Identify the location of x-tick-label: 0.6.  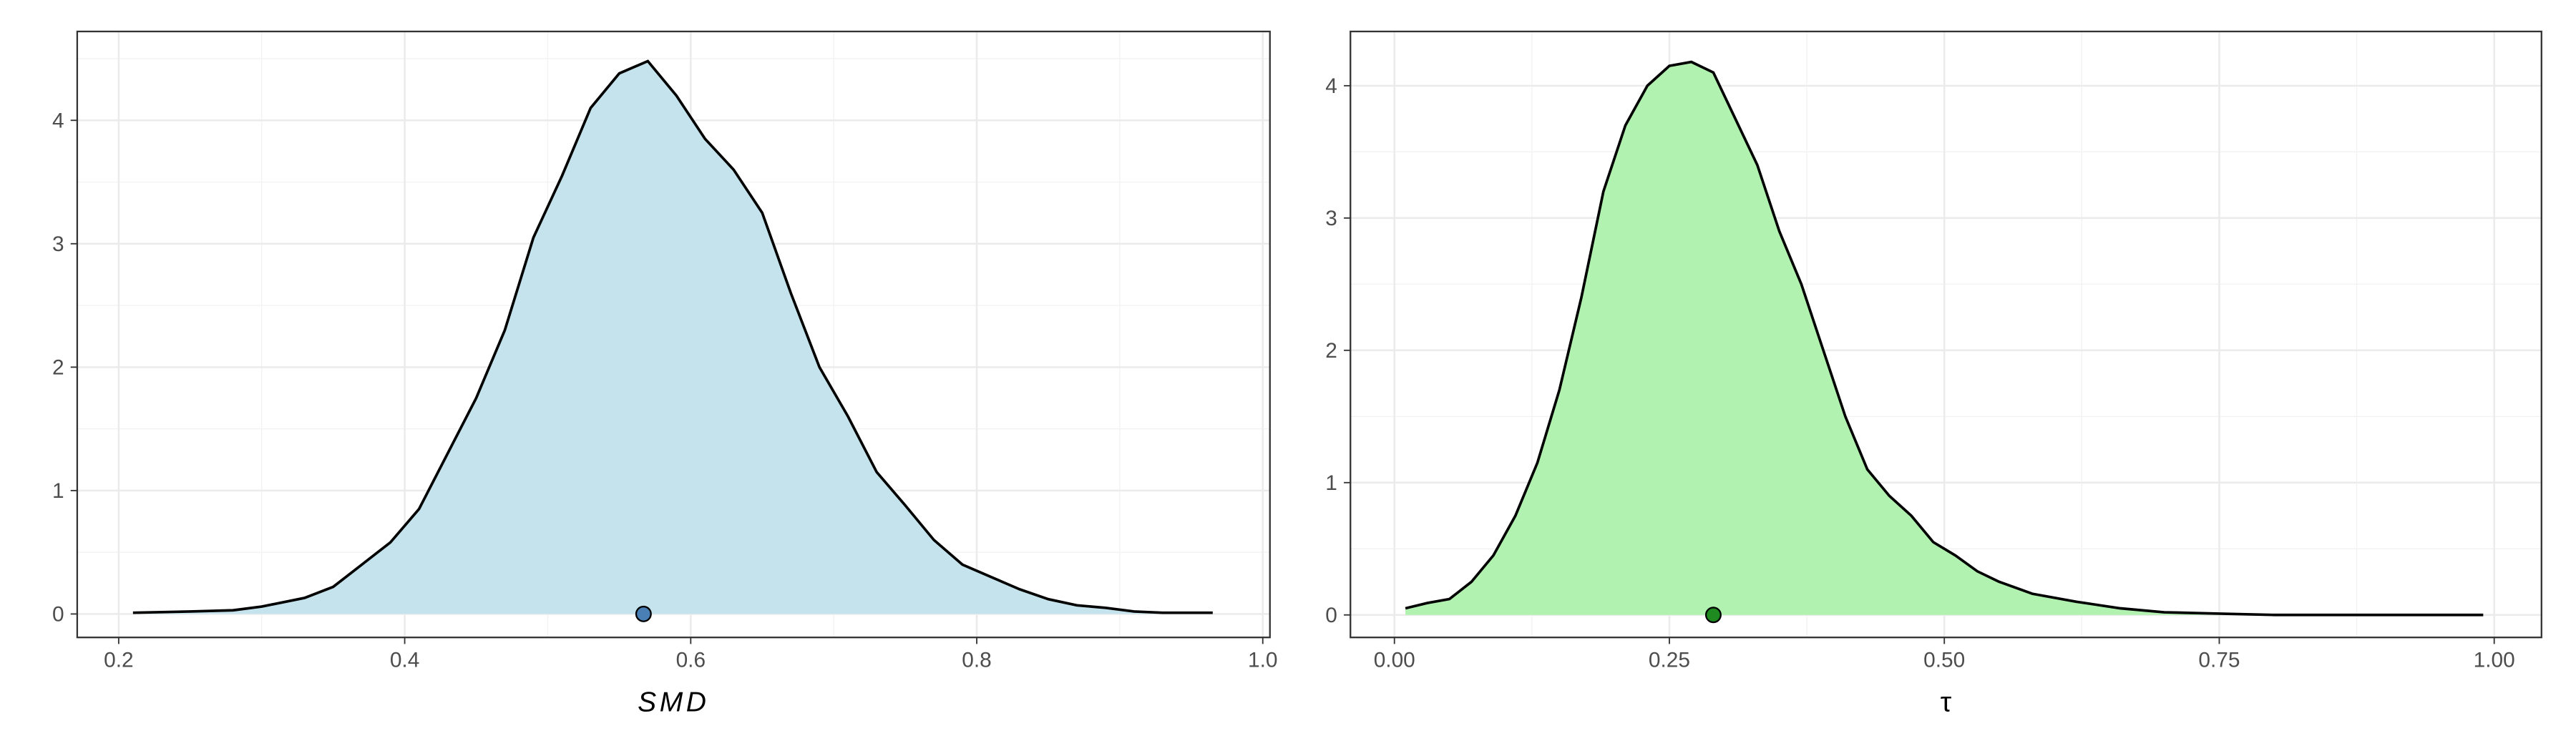
(691, 660).